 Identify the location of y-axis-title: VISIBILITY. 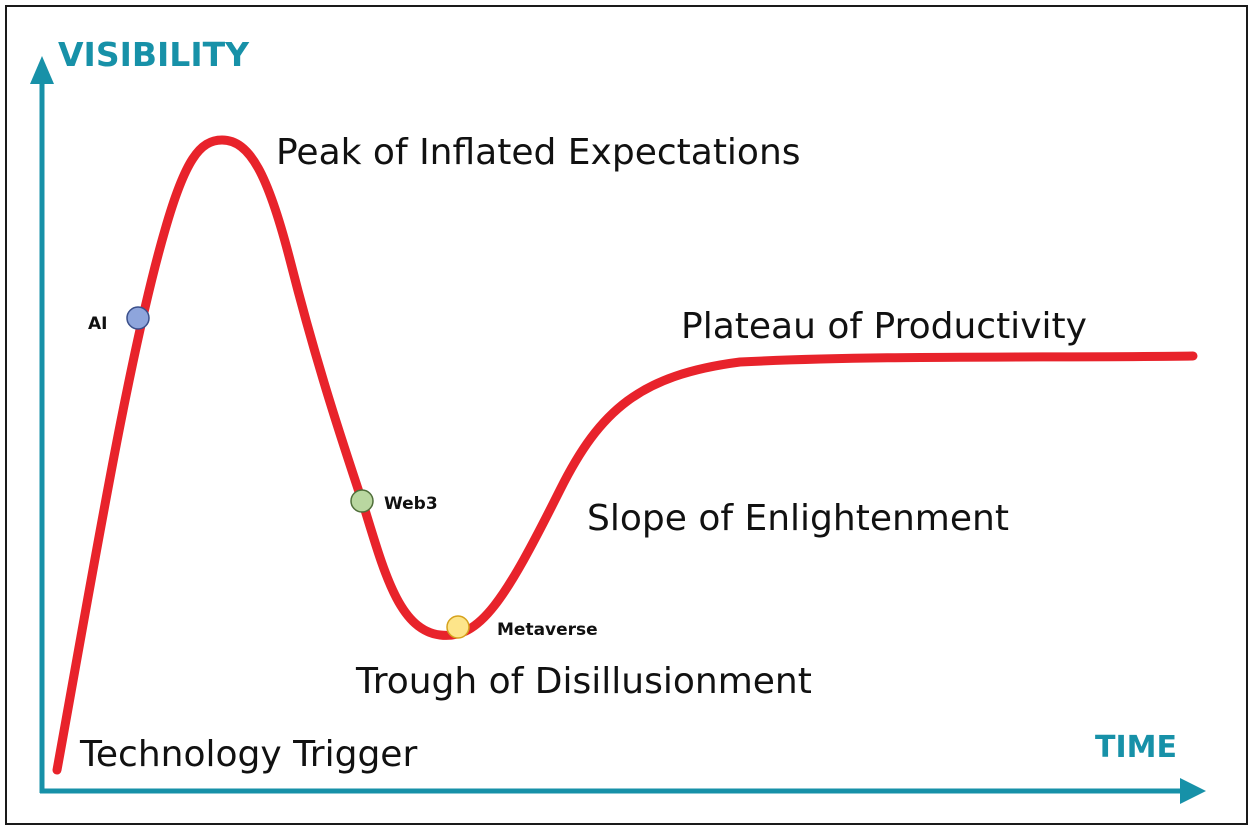
(154, 54).